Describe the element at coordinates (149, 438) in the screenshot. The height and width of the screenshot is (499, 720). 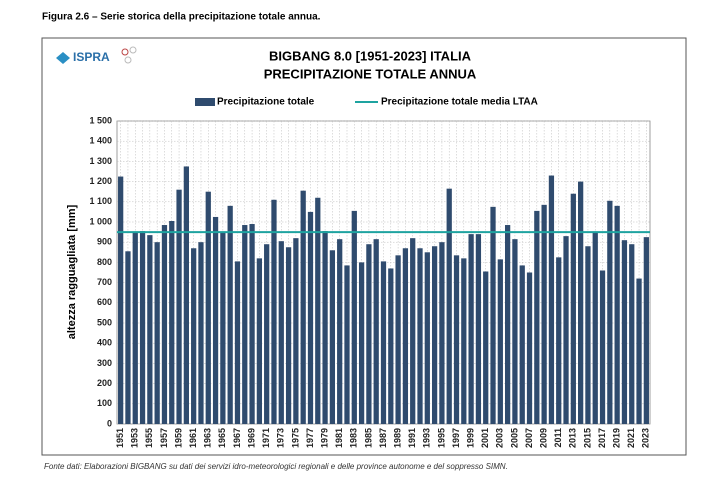
I see `x-tick-label: 1955` at that location.